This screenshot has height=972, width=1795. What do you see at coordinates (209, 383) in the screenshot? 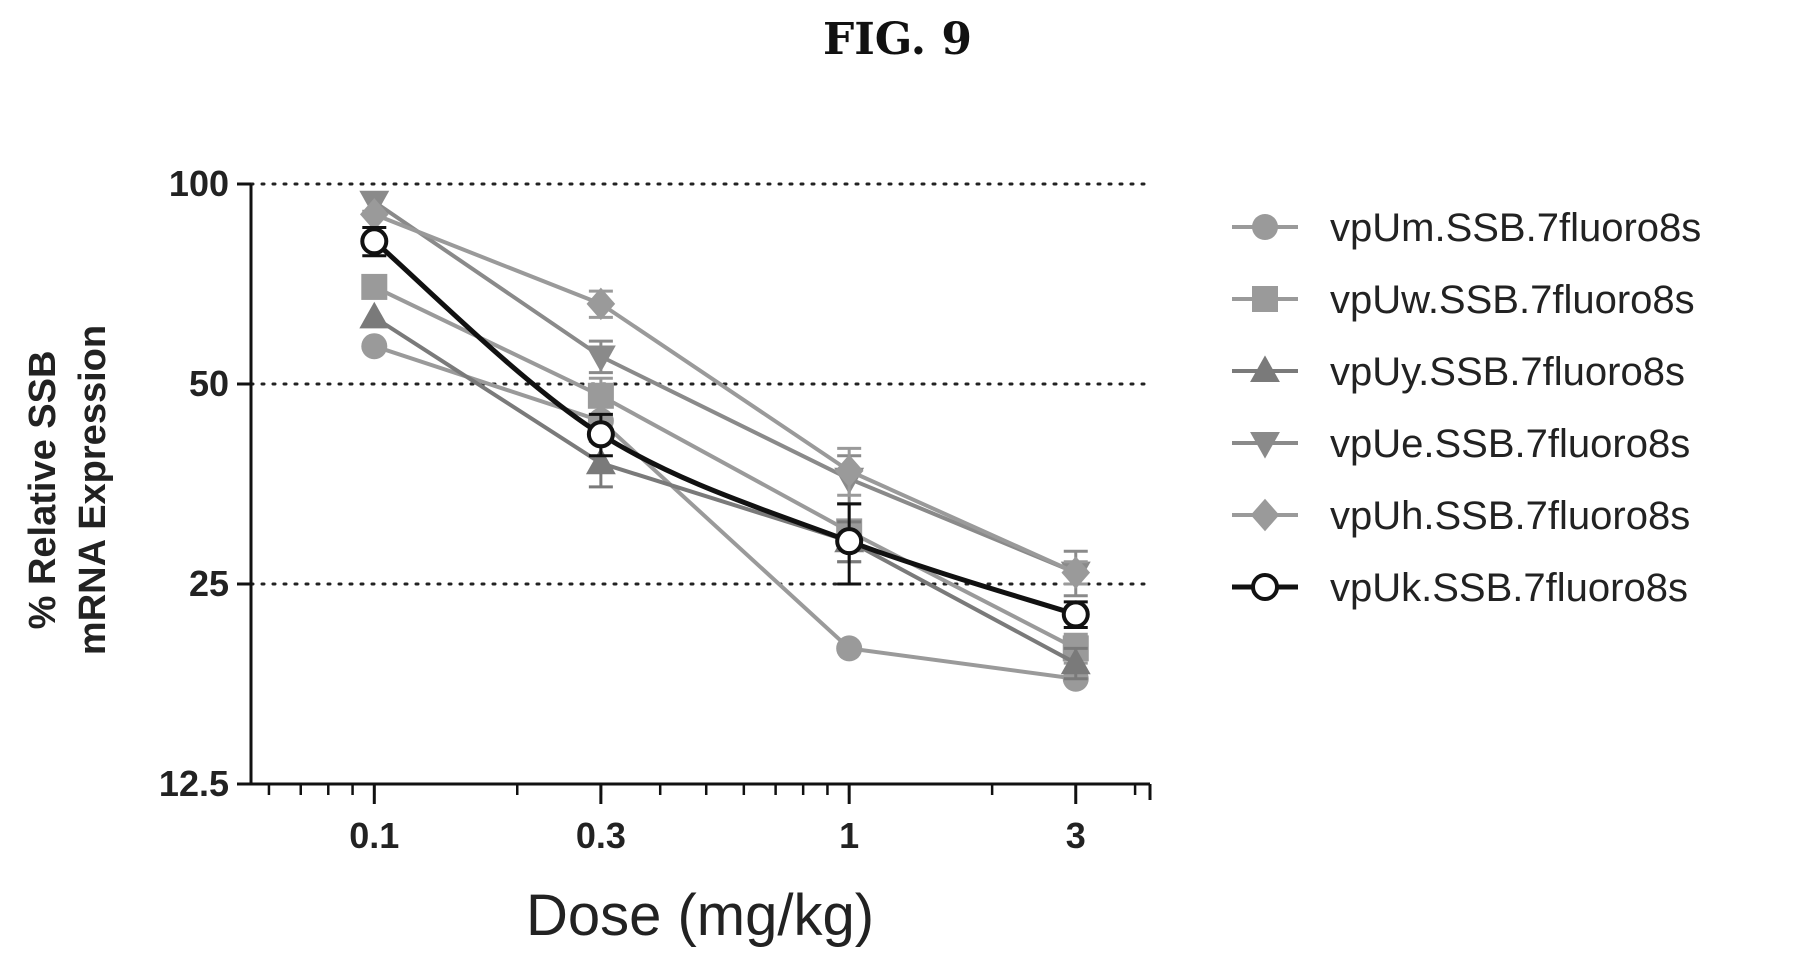
I see `y-tick-label: 50` at bounding box center [209, 383].